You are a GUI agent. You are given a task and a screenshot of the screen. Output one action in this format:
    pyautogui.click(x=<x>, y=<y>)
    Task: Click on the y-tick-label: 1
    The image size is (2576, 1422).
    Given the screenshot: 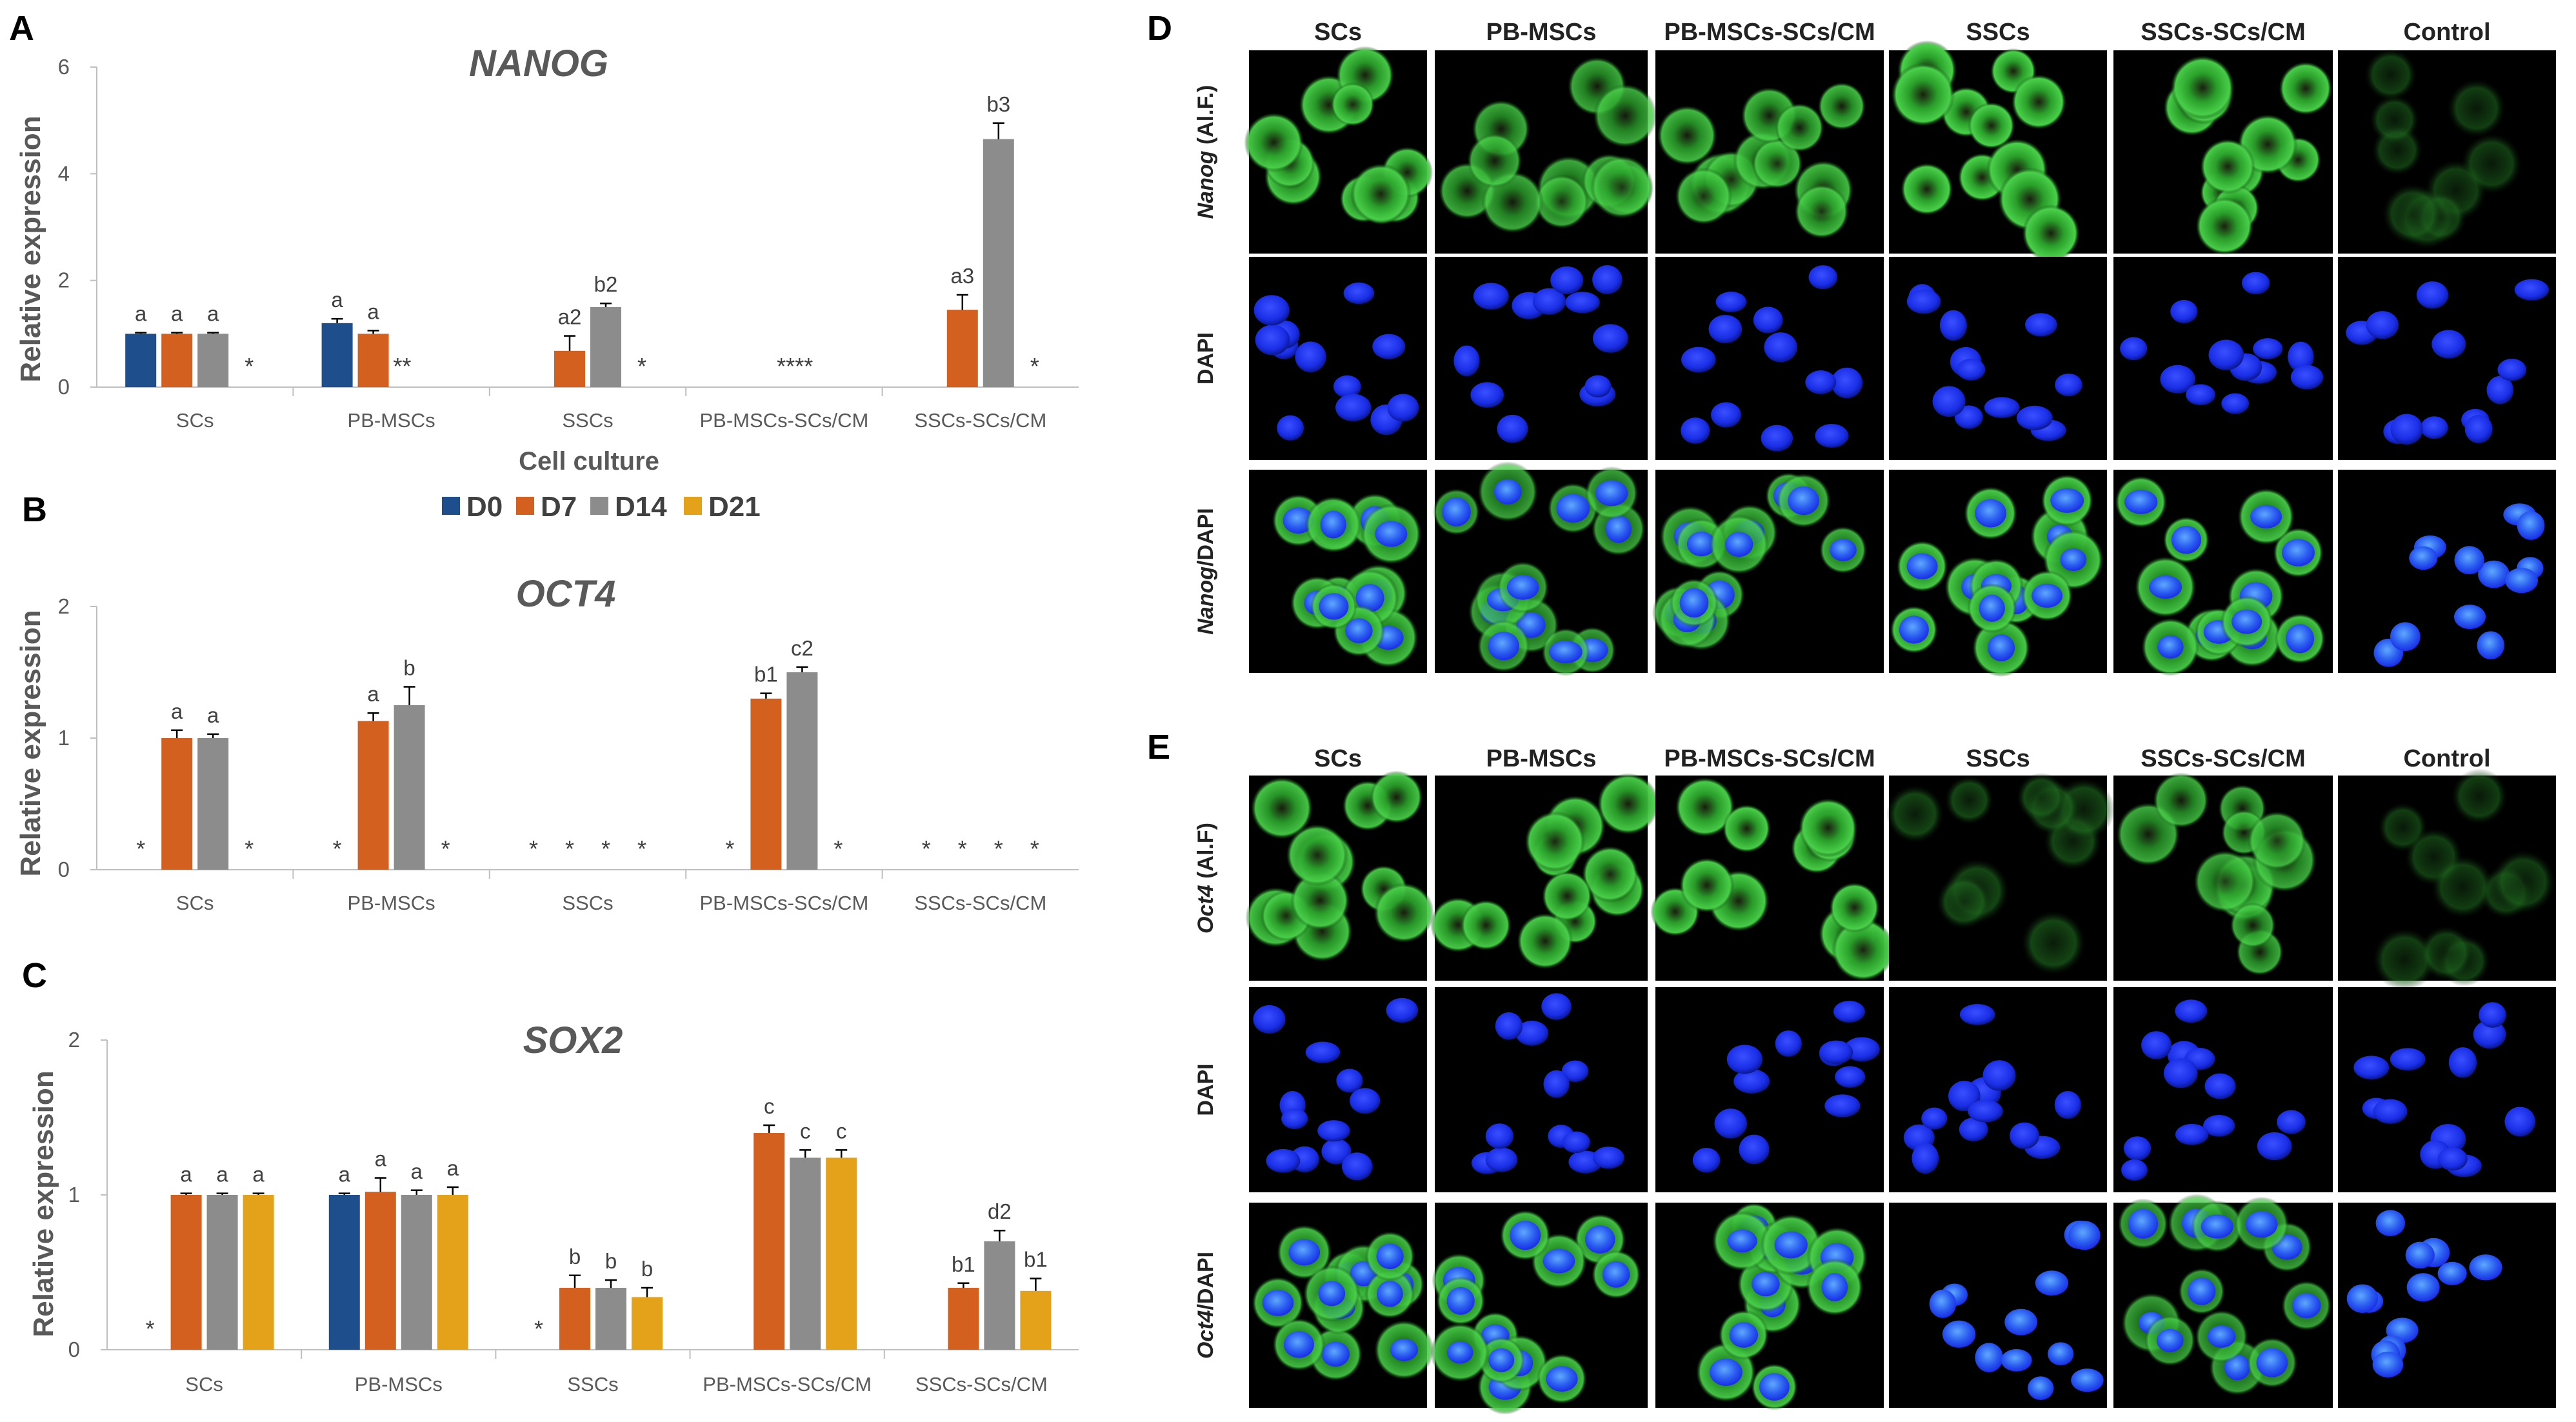 What is the action you would take?
    pyautogui.click(x=64, y=738)
    